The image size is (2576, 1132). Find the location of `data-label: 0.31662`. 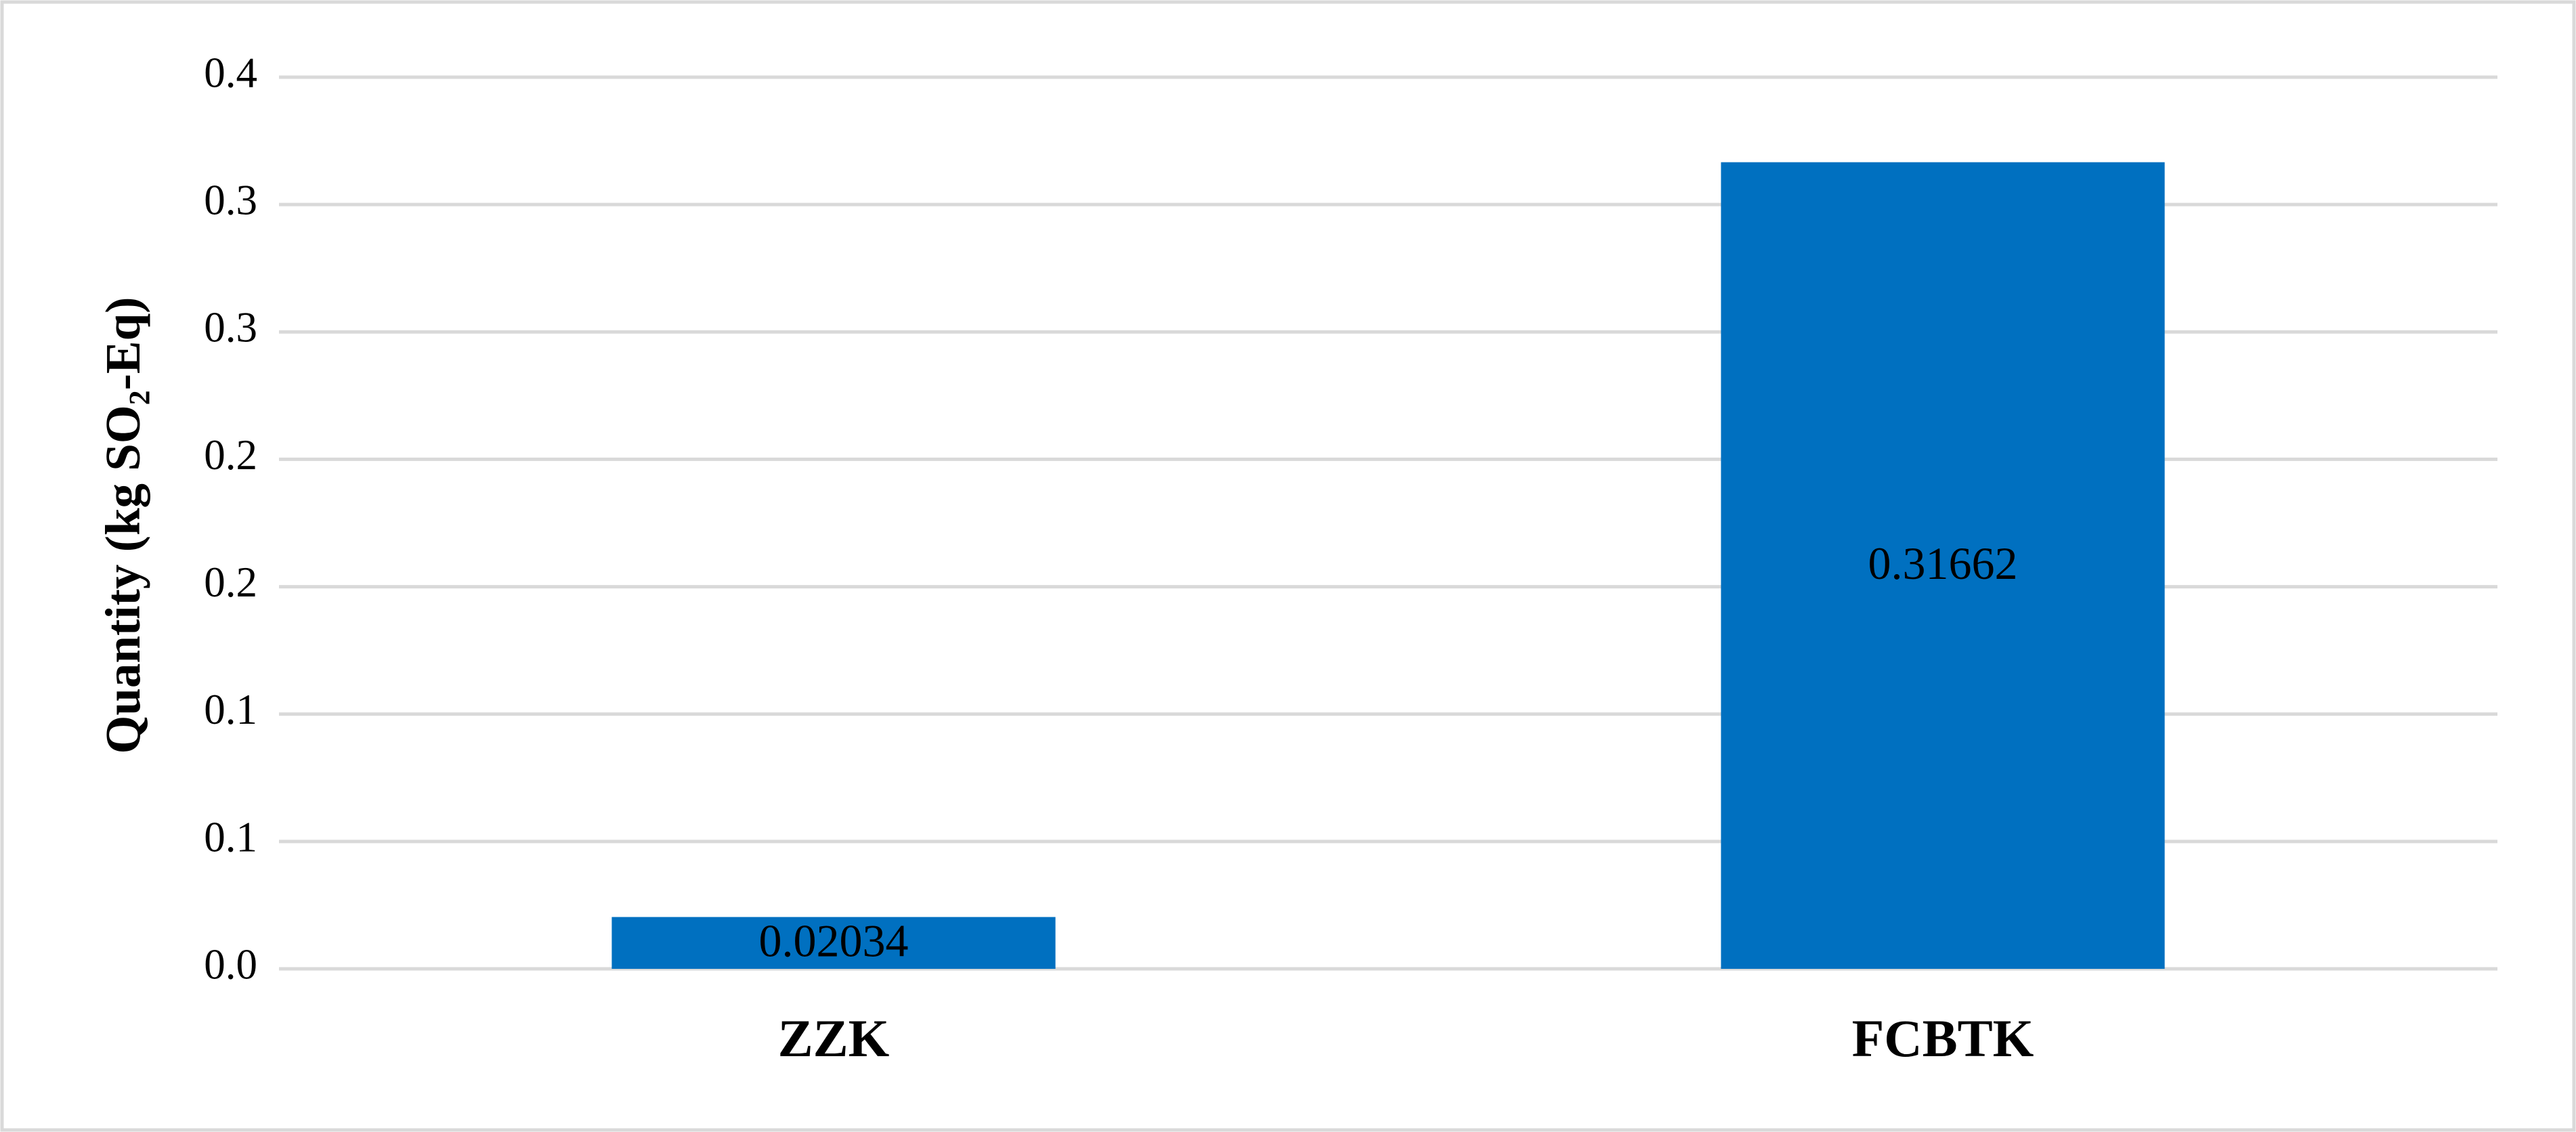

data-label: 0.31662 is located at coordinates (1943, 564).